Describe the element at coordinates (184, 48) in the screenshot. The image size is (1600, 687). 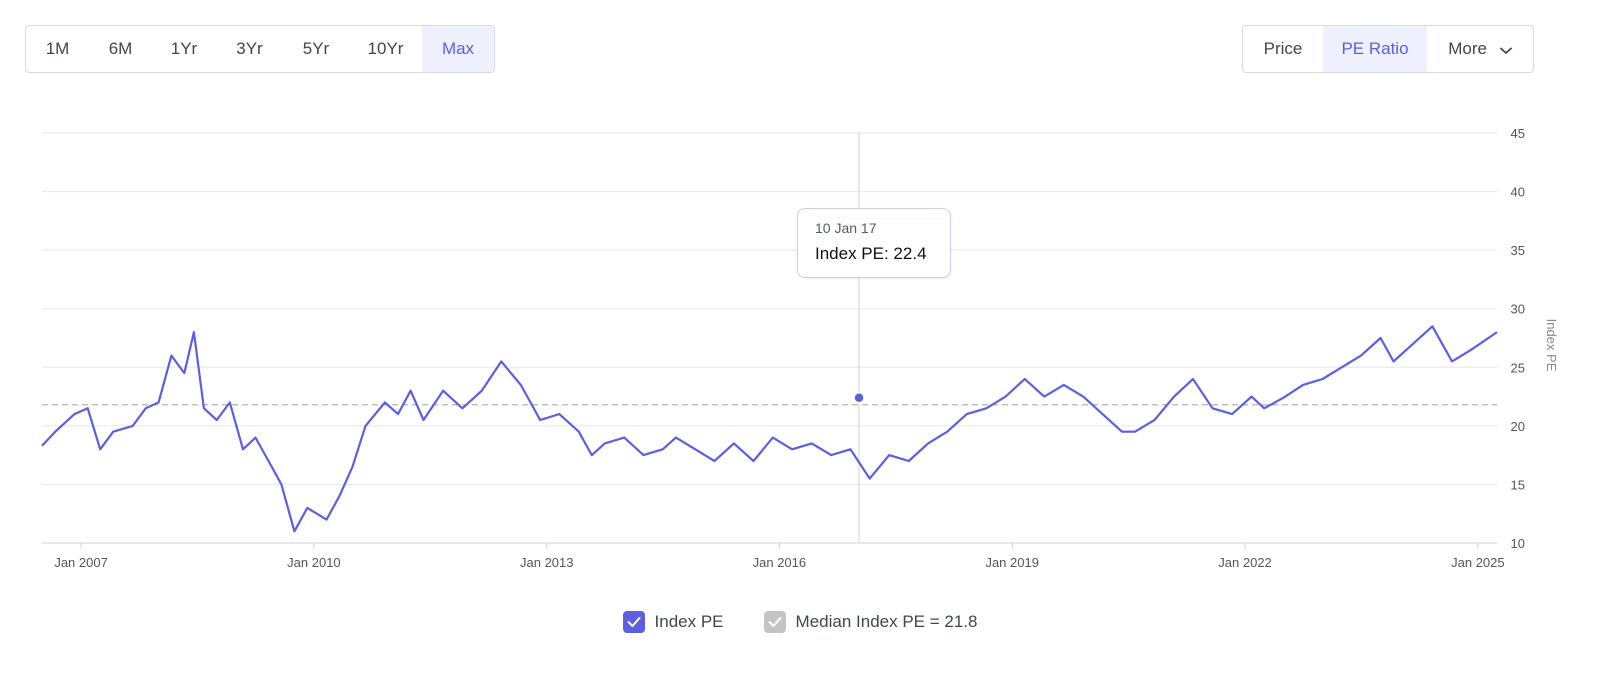
I see `range-1yr-button: 1Yr` at that location.